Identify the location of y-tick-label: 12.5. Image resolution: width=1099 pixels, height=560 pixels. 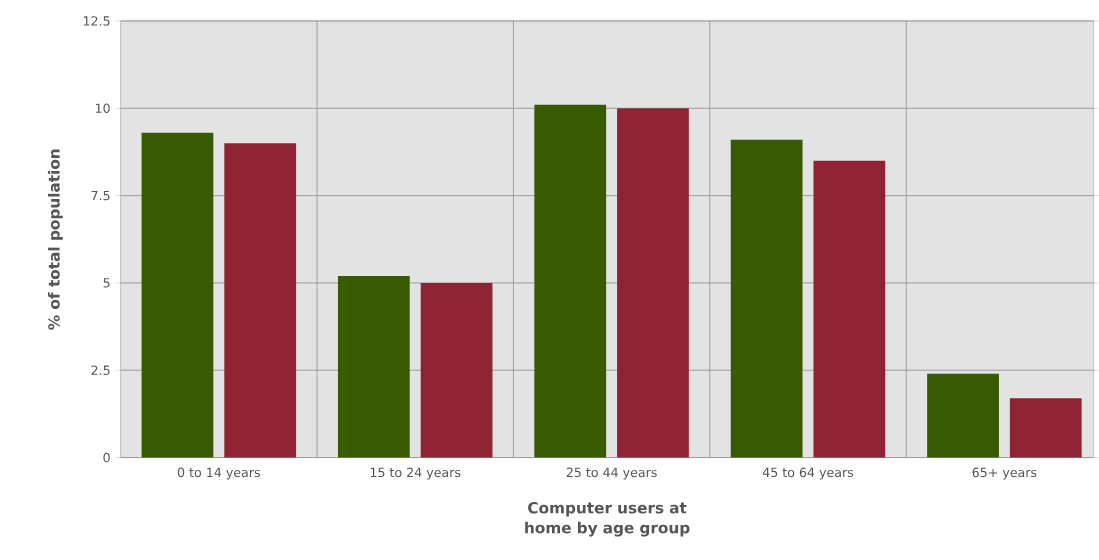
(96, 21).